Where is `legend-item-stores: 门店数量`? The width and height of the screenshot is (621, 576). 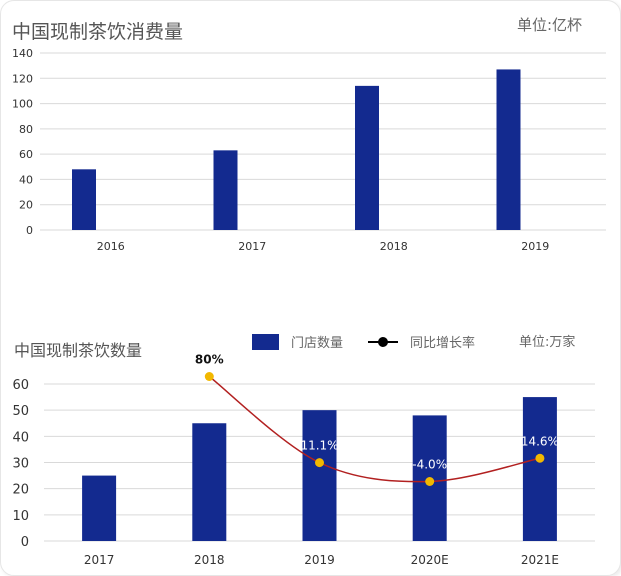
legend-item-stores: 门店数量 is located at coordinates (297, 341).